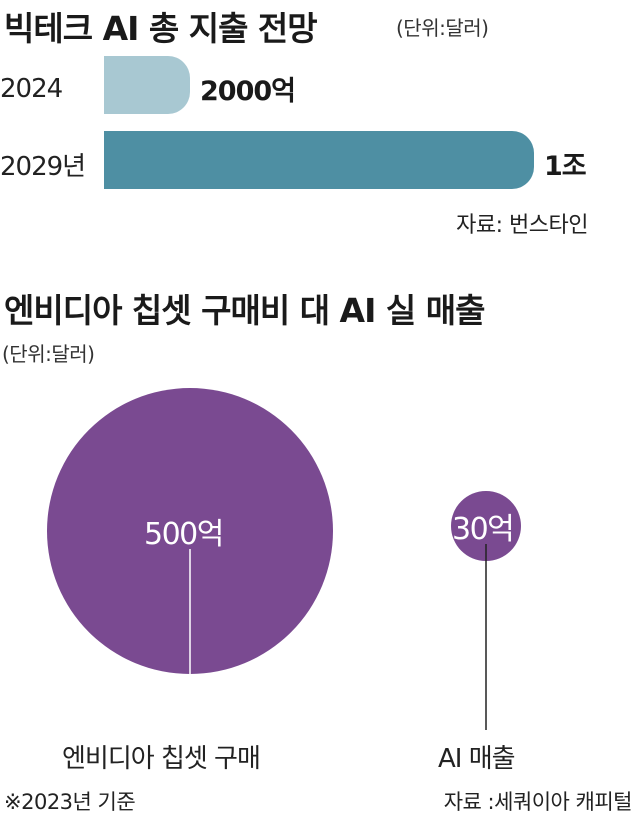  I want to click on chart1-unit-note: (단위:달러), so click(442, 28).